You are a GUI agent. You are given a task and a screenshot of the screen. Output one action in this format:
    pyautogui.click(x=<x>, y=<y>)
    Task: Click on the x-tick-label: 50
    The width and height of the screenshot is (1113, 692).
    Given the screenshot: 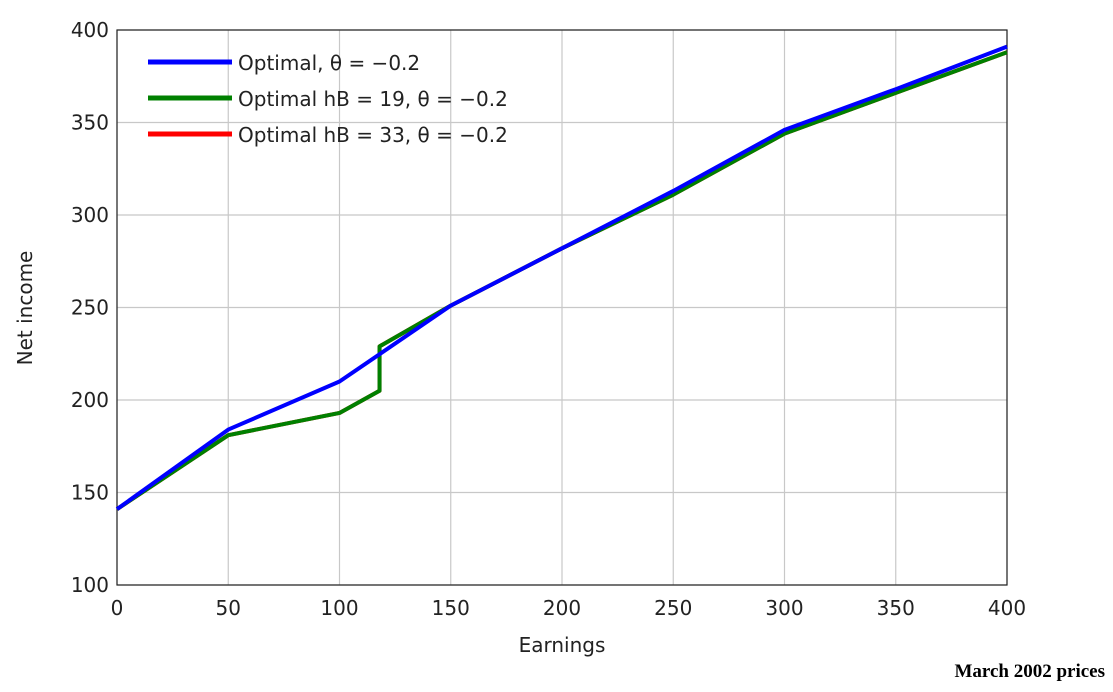 What is the action you would take?
    pyautogui.click(x=228, y=608)
    